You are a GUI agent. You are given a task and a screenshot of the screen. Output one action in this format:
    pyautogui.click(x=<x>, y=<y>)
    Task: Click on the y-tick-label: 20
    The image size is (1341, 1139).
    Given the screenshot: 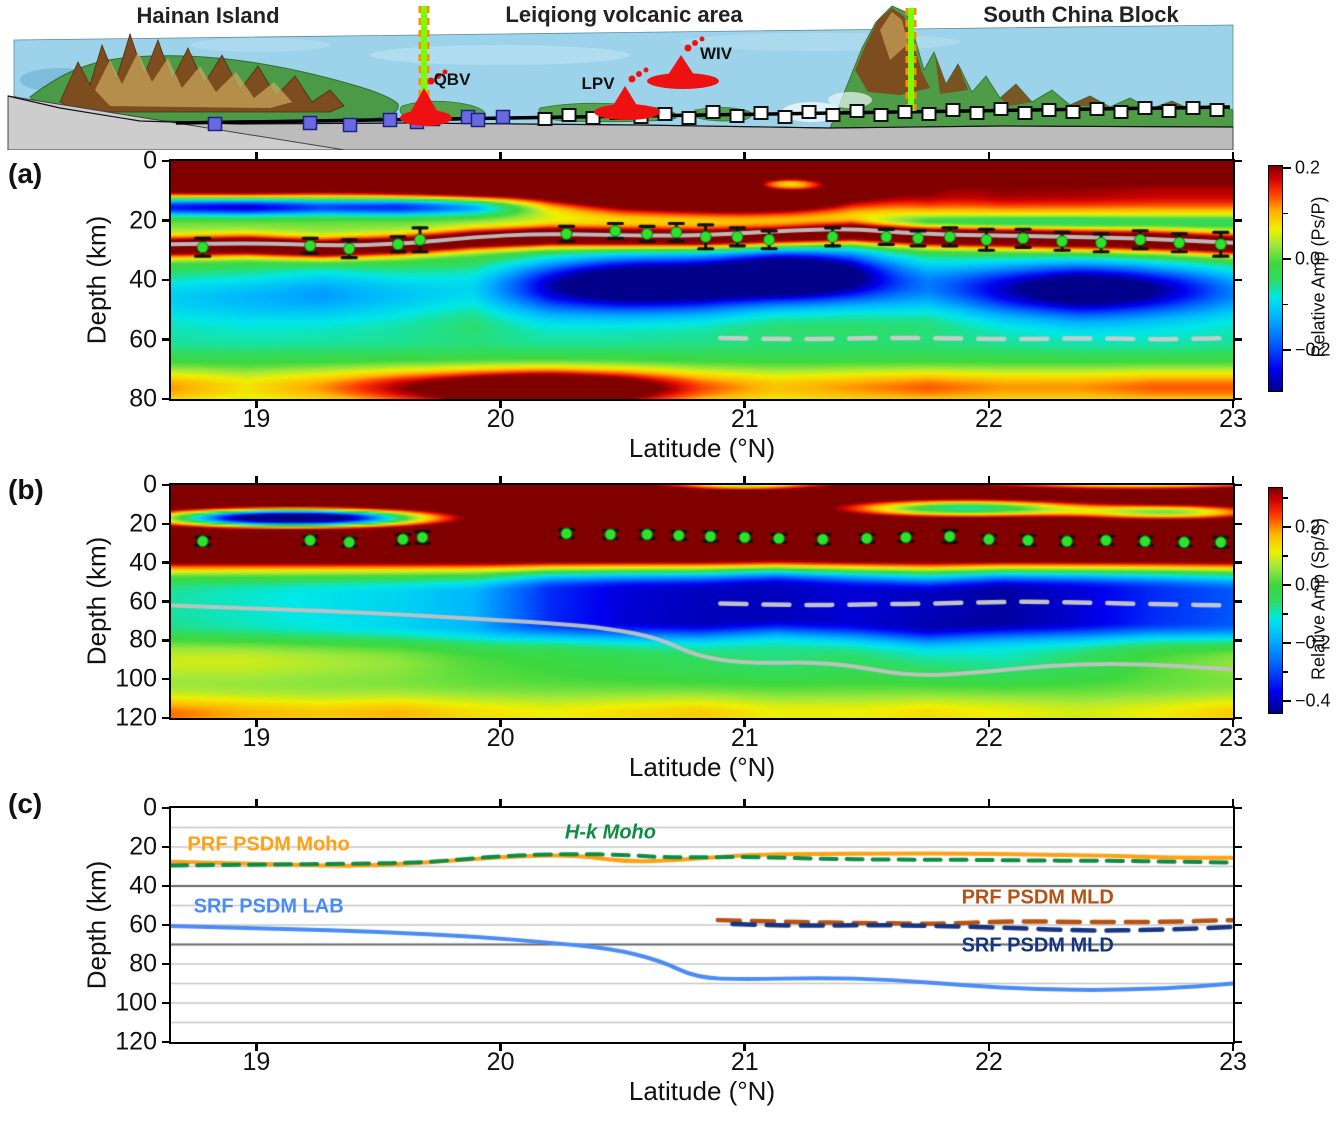 What is the action you would take?
    pyautogui.click(x=143, y=523)
    